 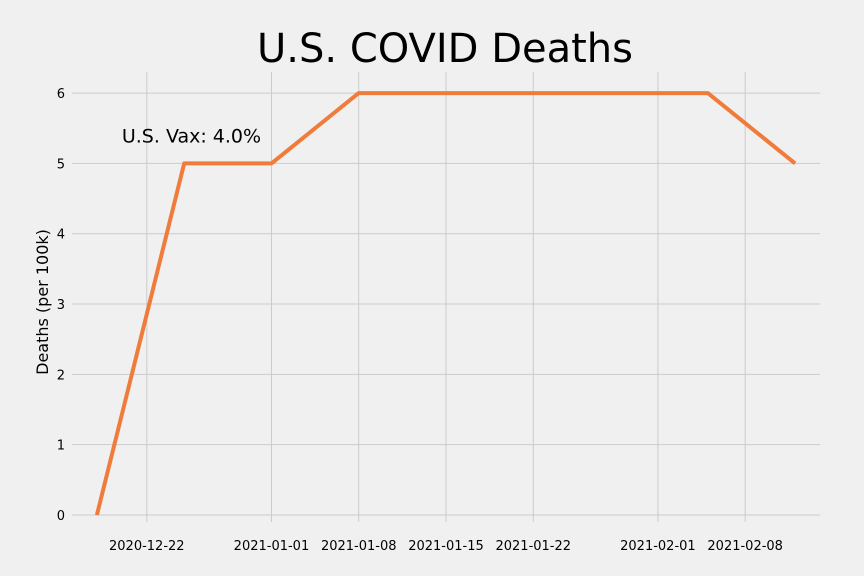 What do you see at coordinates (61, 516) in the screenshot?
I see `y-tick-label: 0` at bounding box center [61, 516].